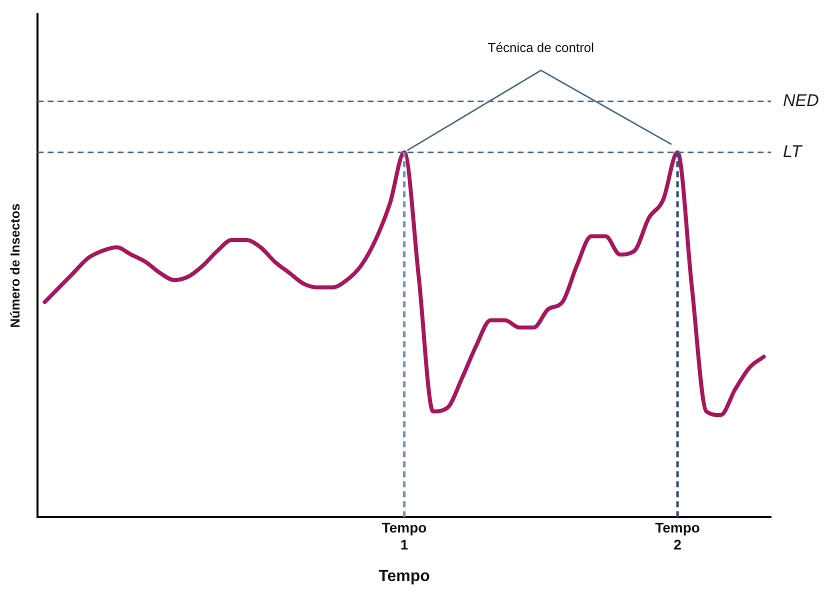  Describe the element at coordinates (404, 535) in the screenshot. I see `x-tick-label: Tempo 1` at that location.